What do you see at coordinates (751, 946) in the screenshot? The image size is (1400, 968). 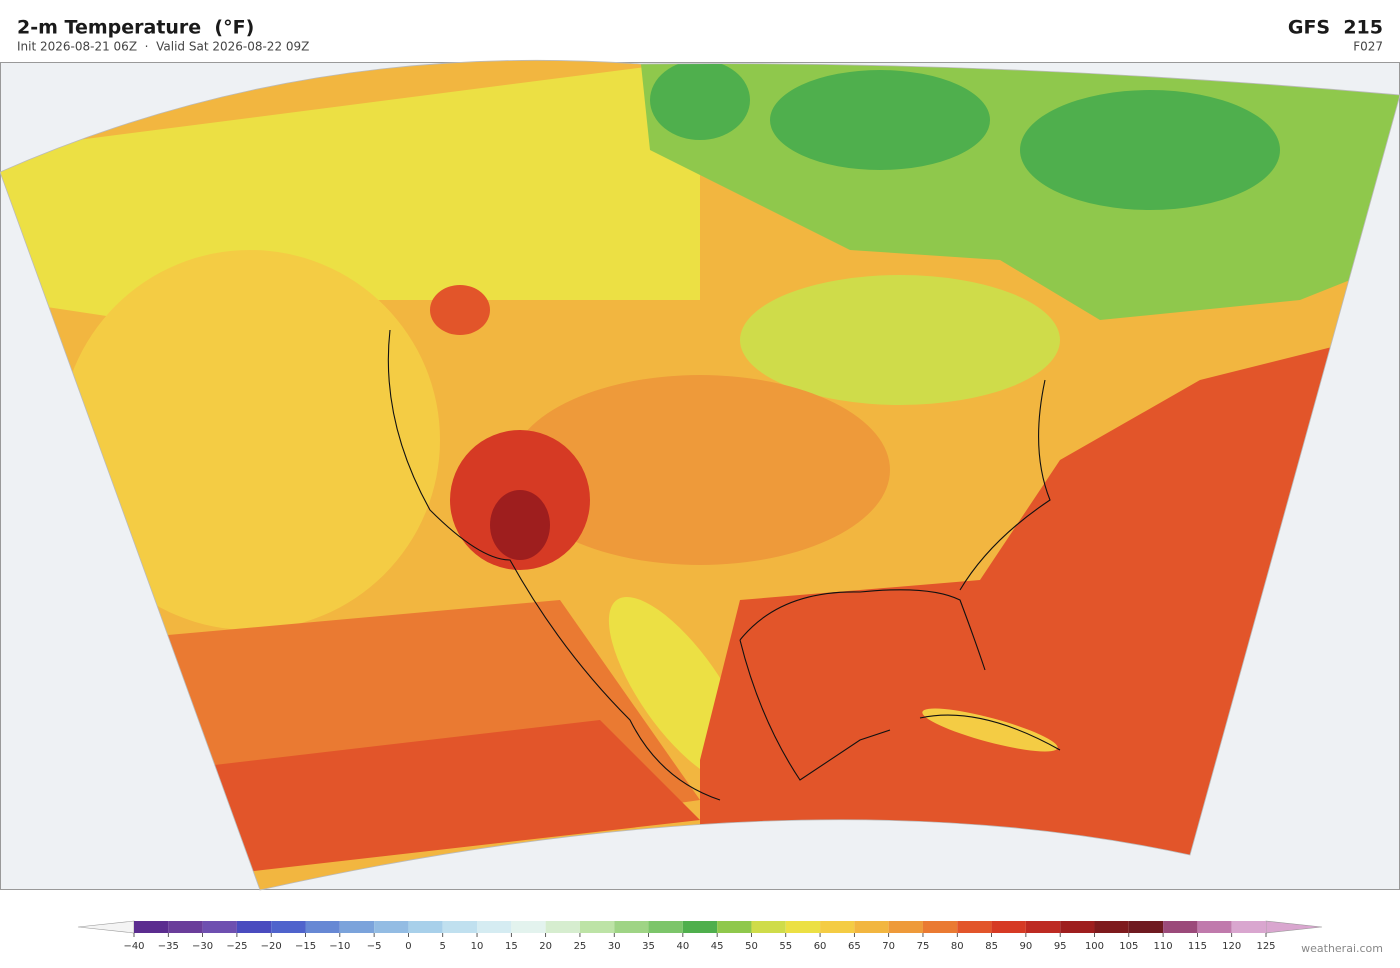 I see `colorbar-tick-label: 50` at bounding box center [751, 946].